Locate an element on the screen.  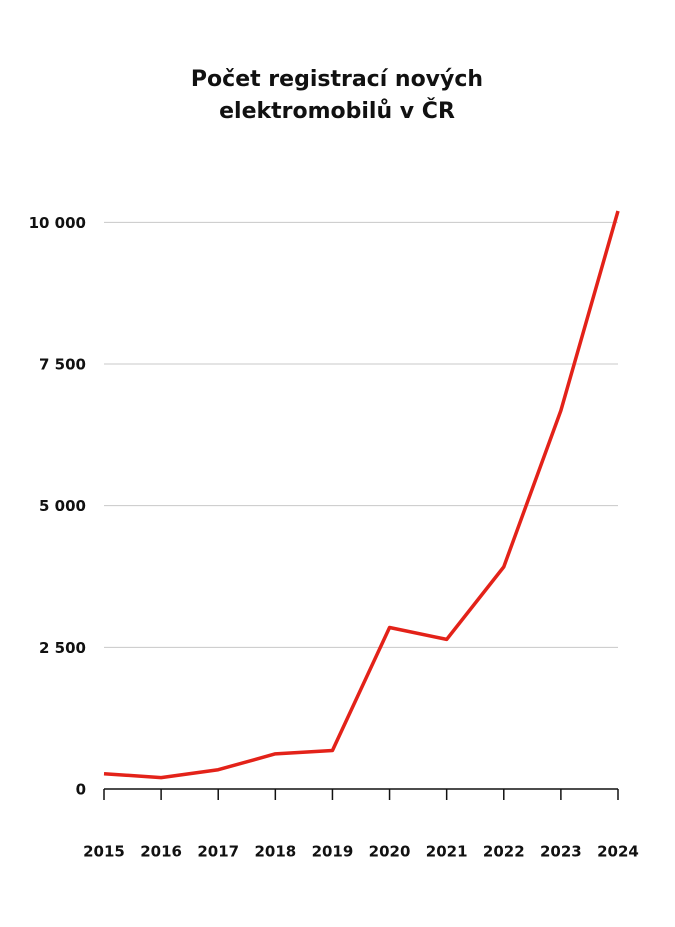
y-tick-label: 2 500 is located at coordinates (62, 648).